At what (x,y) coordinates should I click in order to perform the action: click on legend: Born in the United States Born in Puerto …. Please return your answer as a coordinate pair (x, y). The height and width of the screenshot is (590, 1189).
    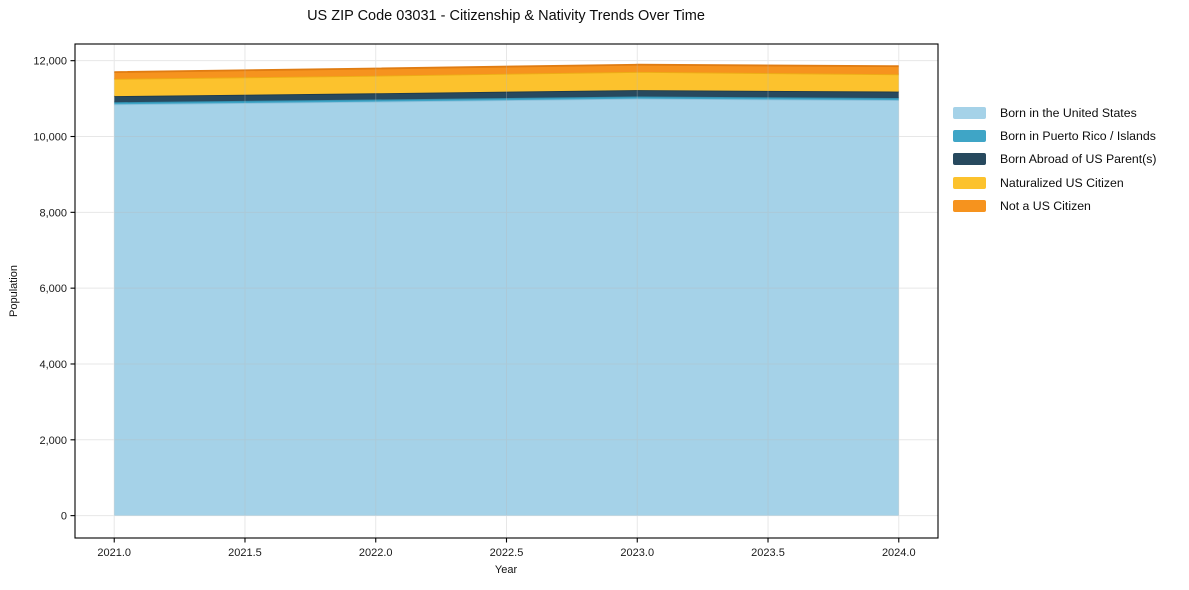
    Looking at the image, I should click on (1055, 159).